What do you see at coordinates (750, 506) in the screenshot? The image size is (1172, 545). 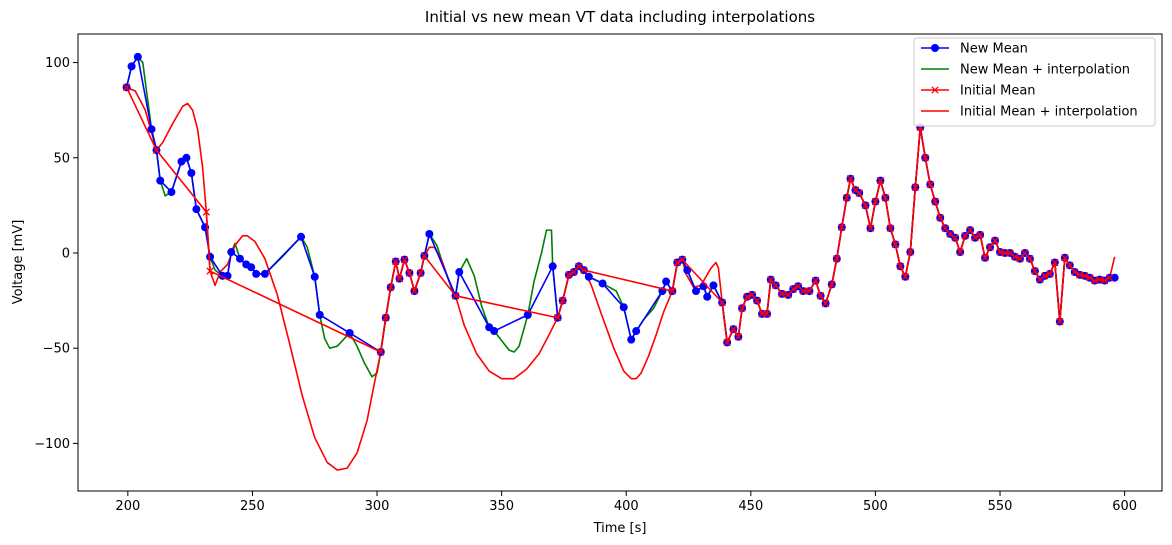 I see `x-tick-label: 450` at bounding box center [750, 506].